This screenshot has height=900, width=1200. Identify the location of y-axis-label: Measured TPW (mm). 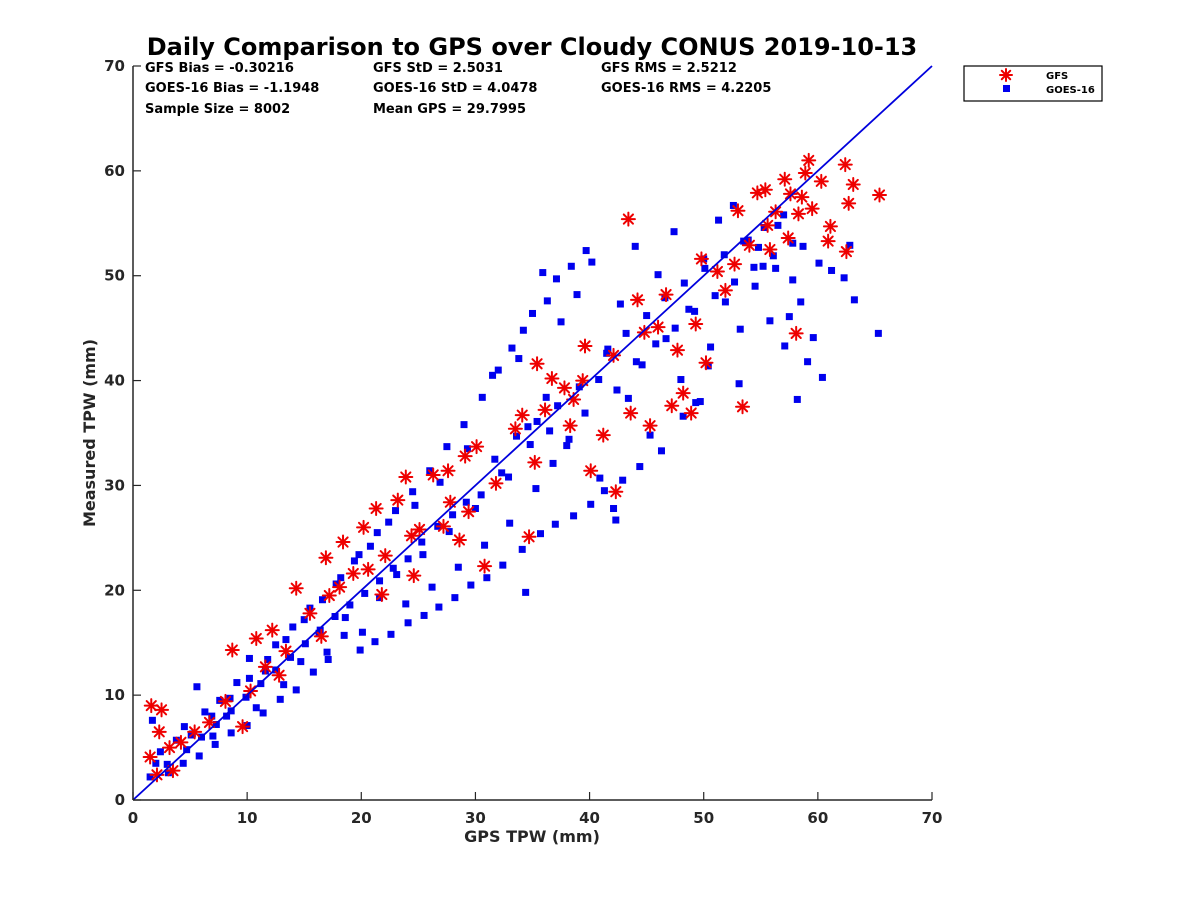
(89, 433).